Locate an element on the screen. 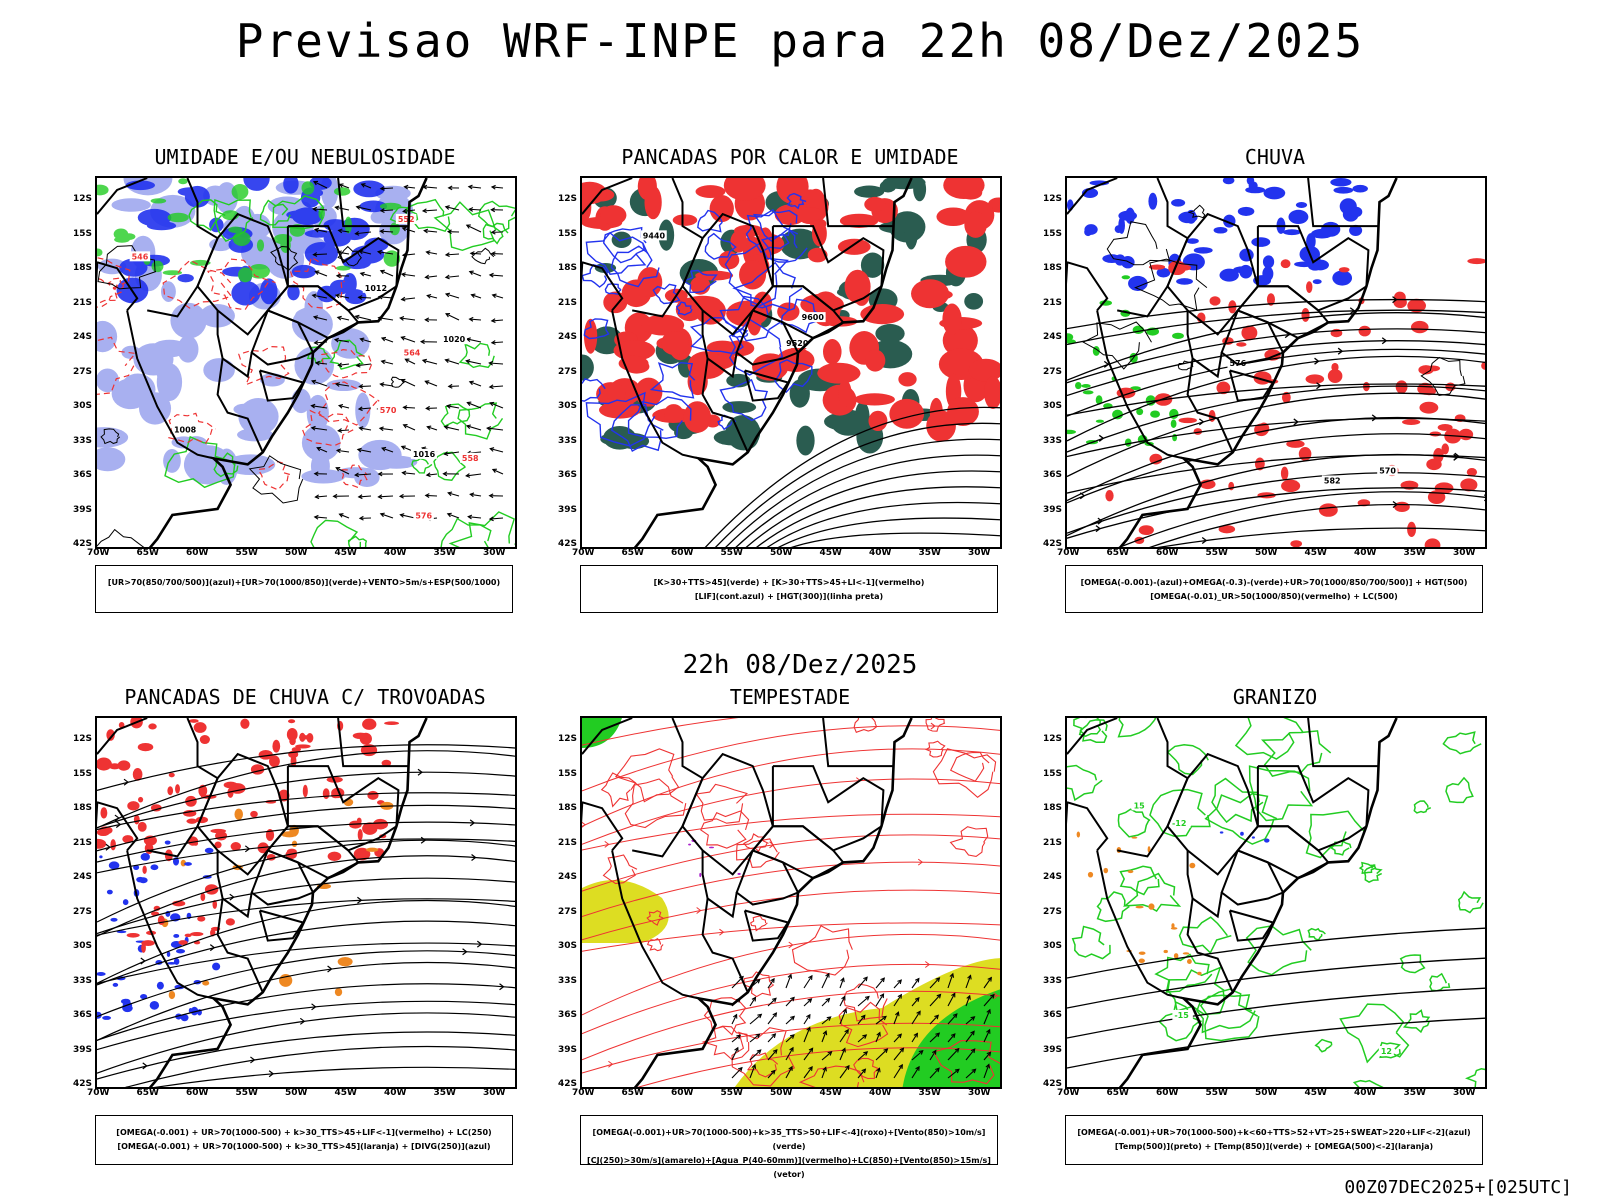 The height and width of the screenshot is (1200, 1600). thickness-contour-line is located at coordinates (264, 365).